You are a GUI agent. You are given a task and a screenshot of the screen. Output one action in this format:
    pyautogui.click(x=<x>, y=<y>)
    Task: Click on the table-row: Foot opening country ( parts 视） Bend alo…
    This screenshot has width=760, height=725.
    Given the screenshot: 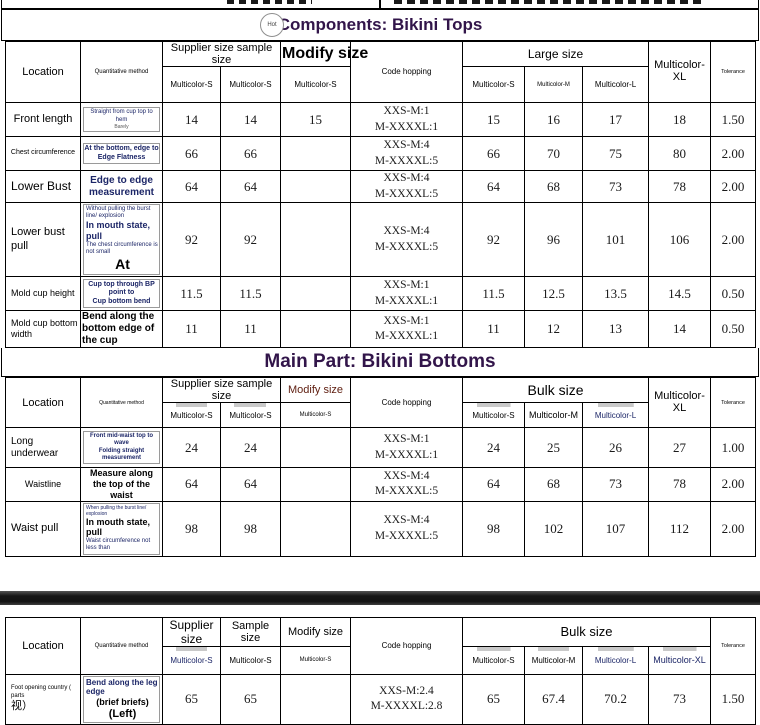 What is the action you would take?
    pyautogui.click(x=381, y=699)
    